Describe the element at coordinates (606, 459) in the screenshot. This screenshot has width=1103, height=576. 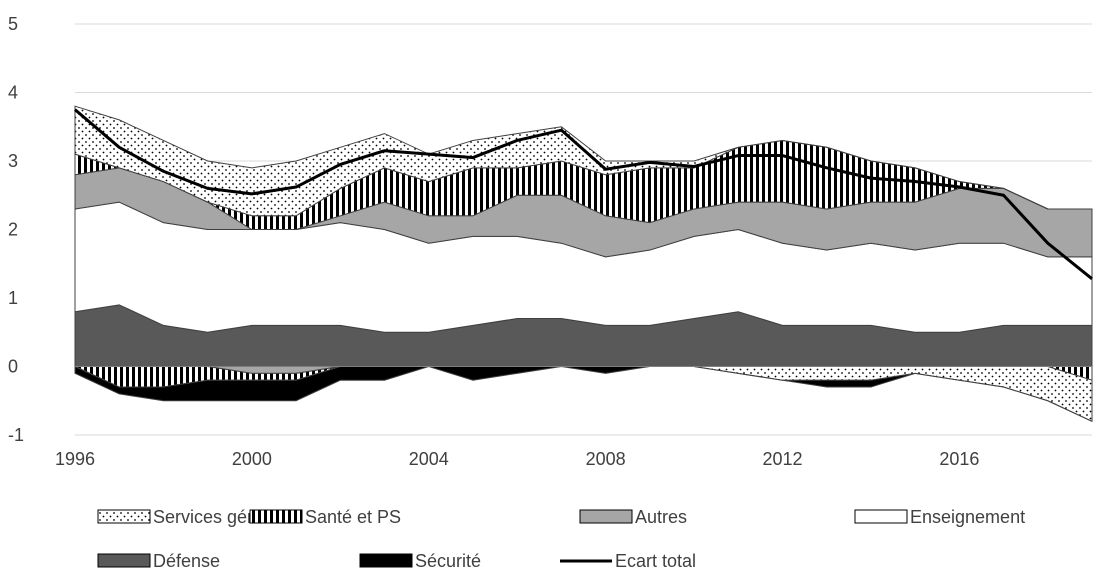
I see `x-tick-label: 2008` at that location.